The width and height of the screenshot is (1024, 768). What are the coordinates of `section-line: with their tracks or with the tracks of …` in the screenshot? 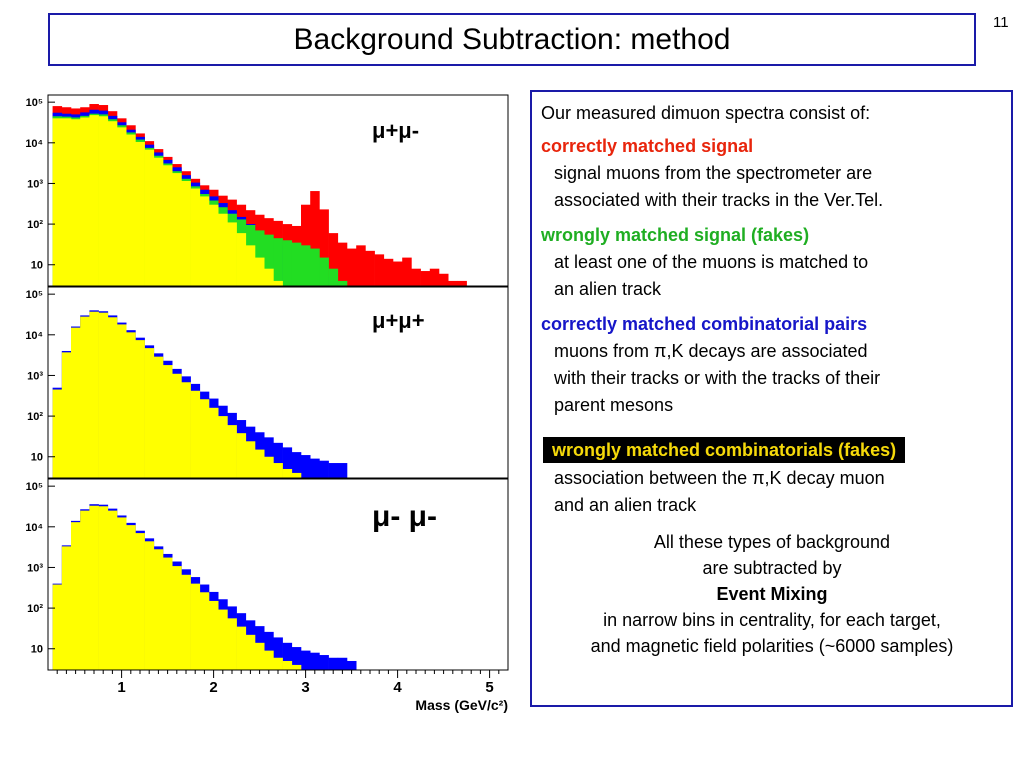 It's located at (717, 378).